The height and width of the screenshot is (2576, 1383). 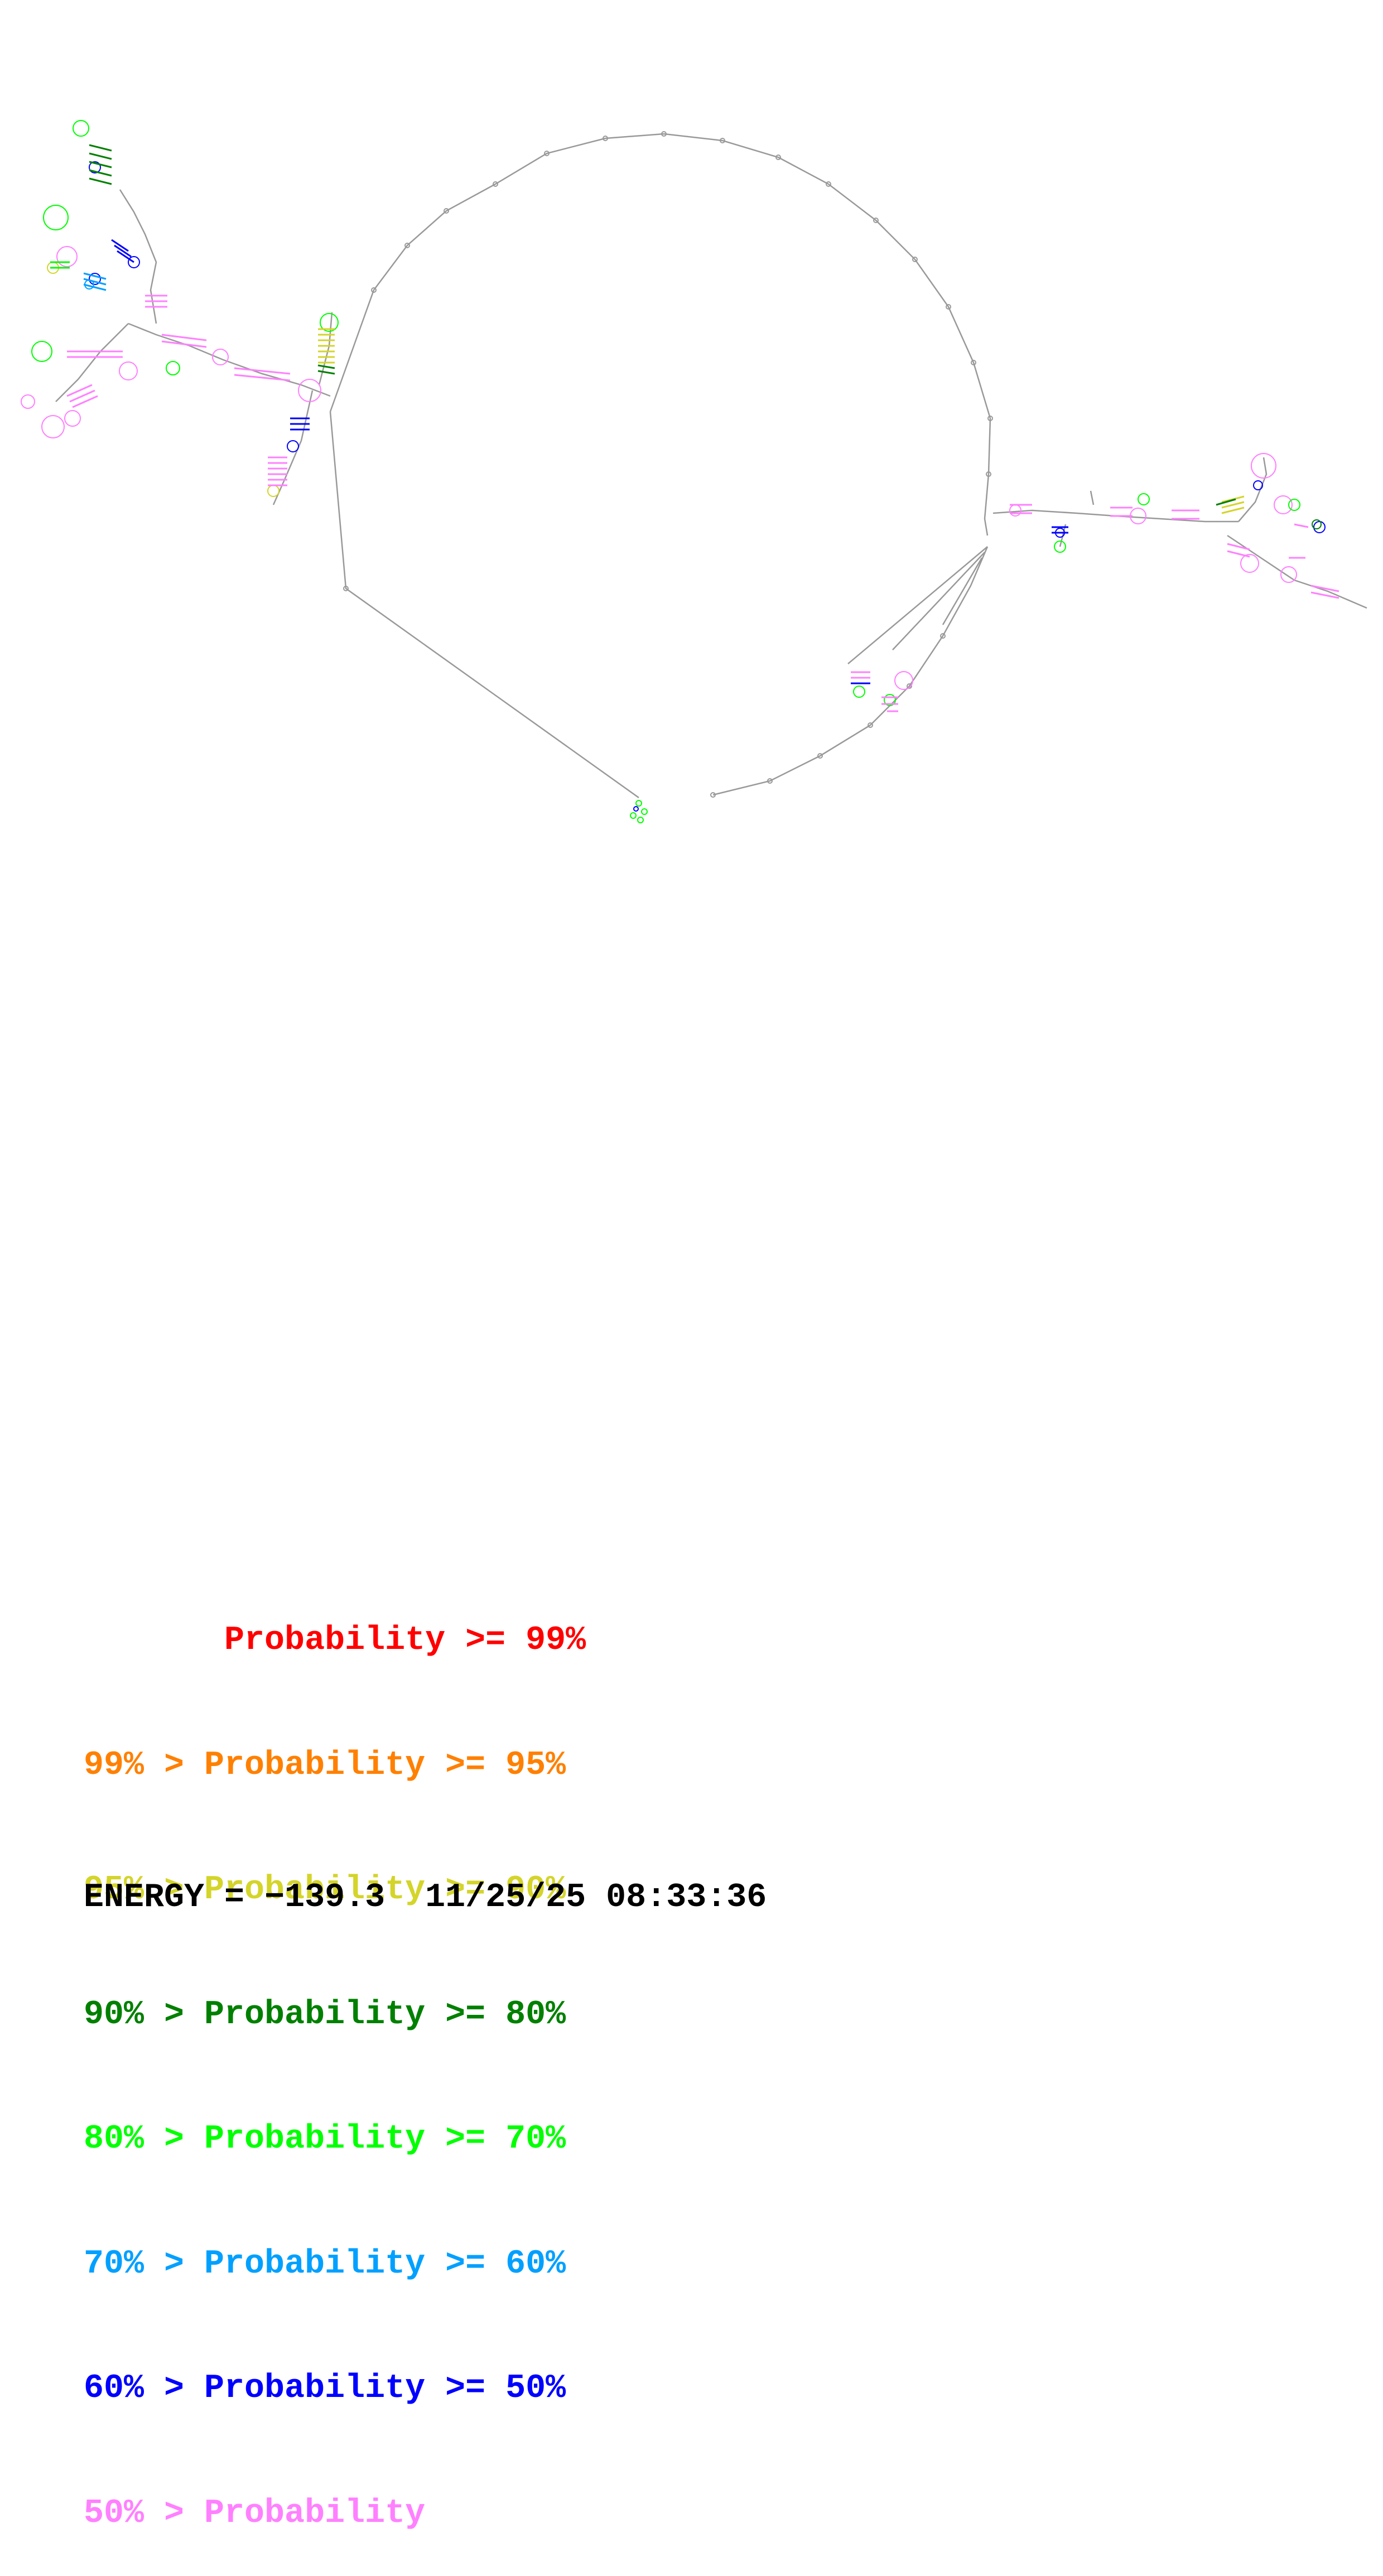 I want to click on backbone-arc, so click(x=660, y=334).